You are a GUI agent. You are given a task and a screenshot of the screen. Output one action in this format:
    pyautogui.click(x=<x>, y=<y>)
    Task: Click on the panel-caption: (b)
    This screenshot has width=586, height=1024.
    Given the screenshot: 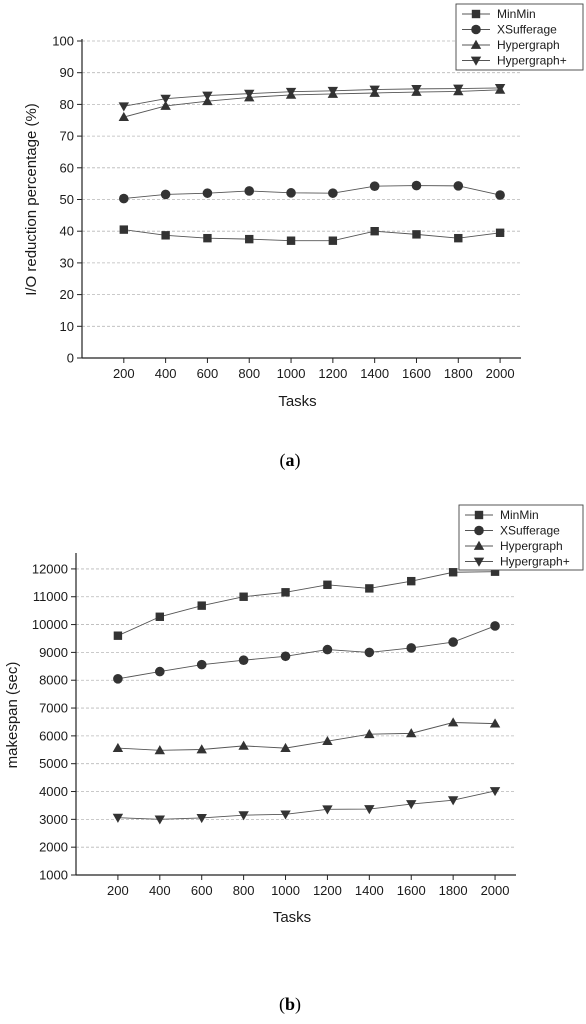 What is the action you would take?
    pyautogui.click(x=290, y=1004)
    